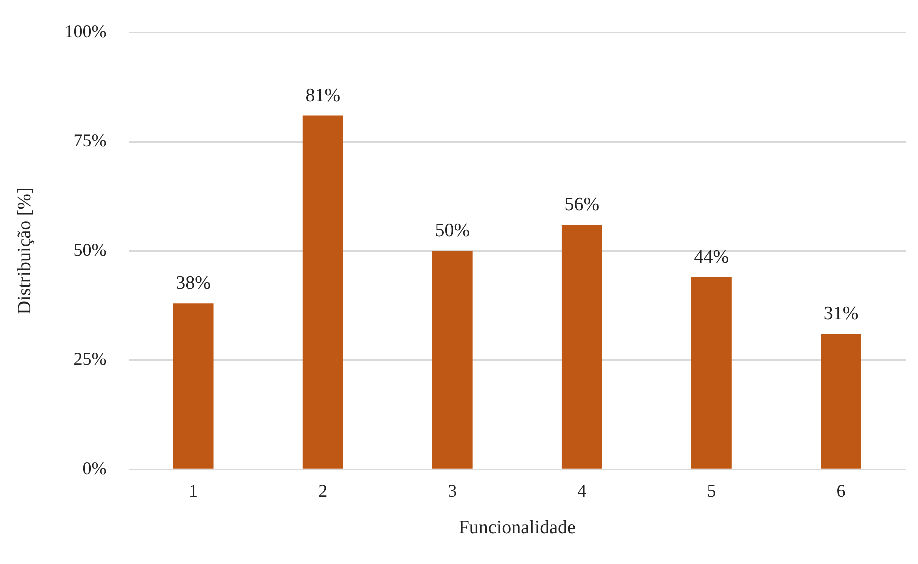 The image size is (918, 564). Describe the element at coordinates (517, 528) in the screenshot. I see `x-axis-title: Funcionalidade` at that location.